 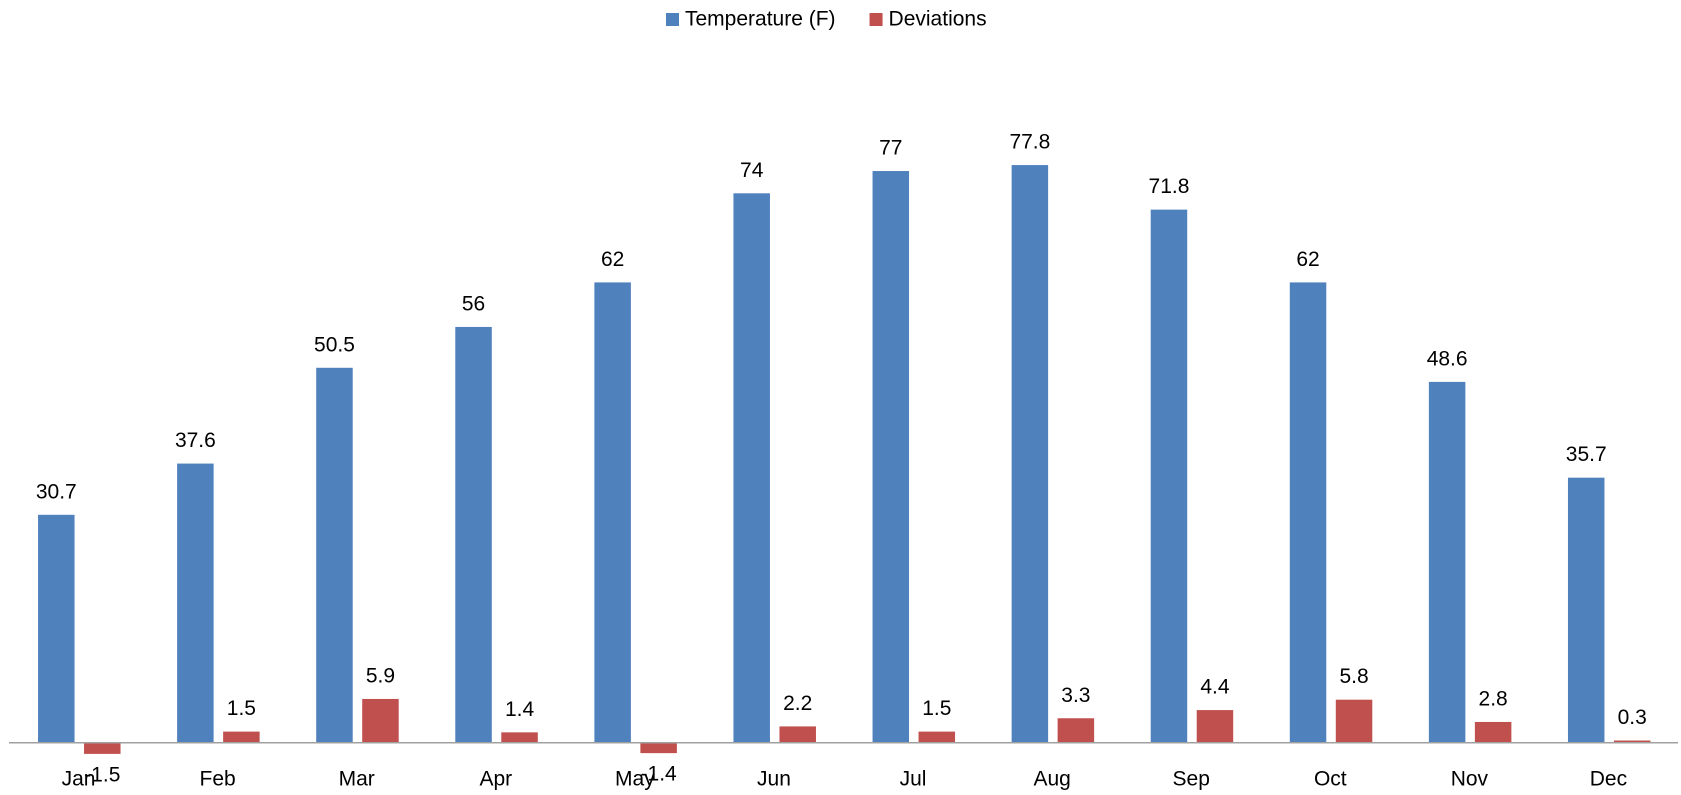 I want to click on value-label: 77, so click(x=890, y=148).